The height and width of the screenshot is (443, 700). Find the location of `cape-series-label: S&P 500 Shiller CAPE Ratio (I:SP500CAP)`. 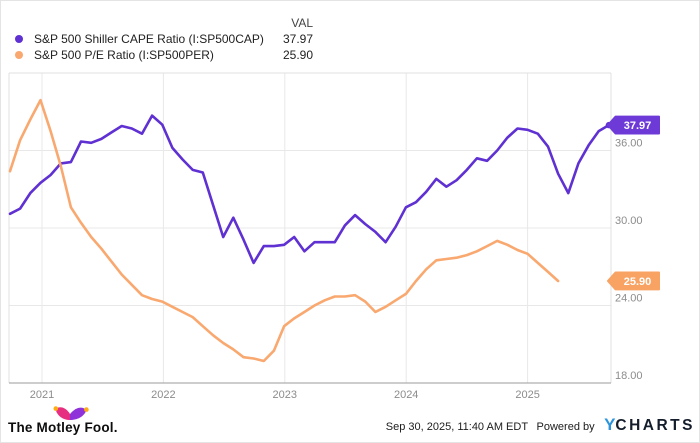

cape-series-label: S&P 500 Shiller CAPE Ratio (I:SP500CAP) is located at coordinates (149, 39).